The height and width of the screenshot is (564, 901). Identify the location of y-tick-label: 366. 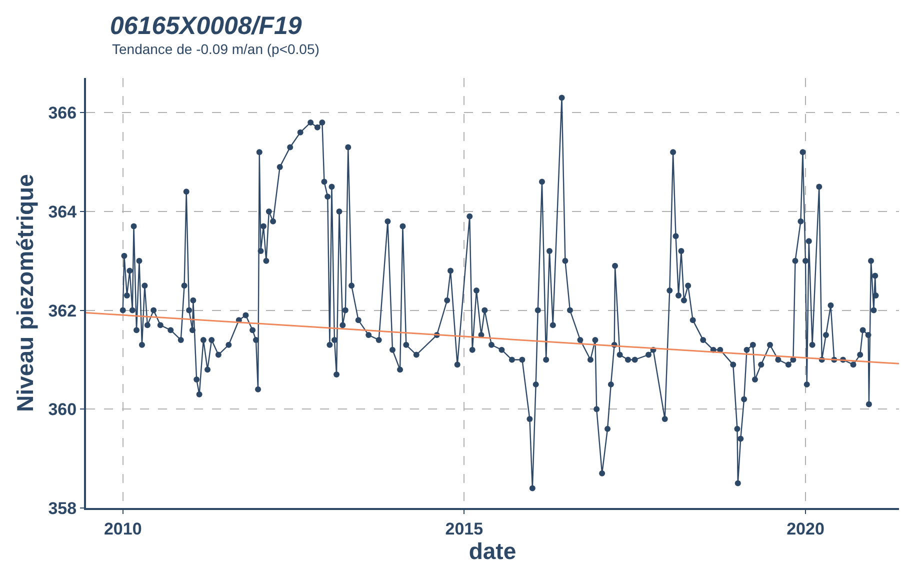
(62, 113).